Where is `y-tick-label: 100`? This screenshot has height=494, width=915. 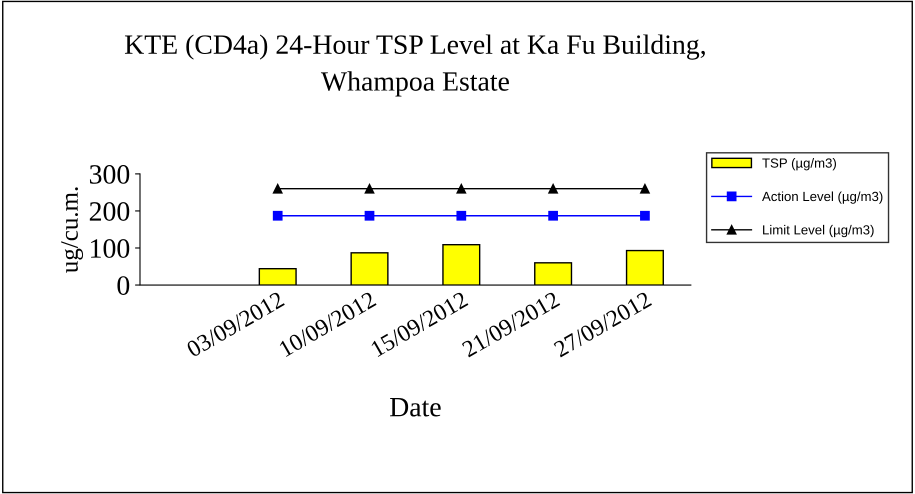 y-tick-label: 100 is located at coordinates (110, 248).